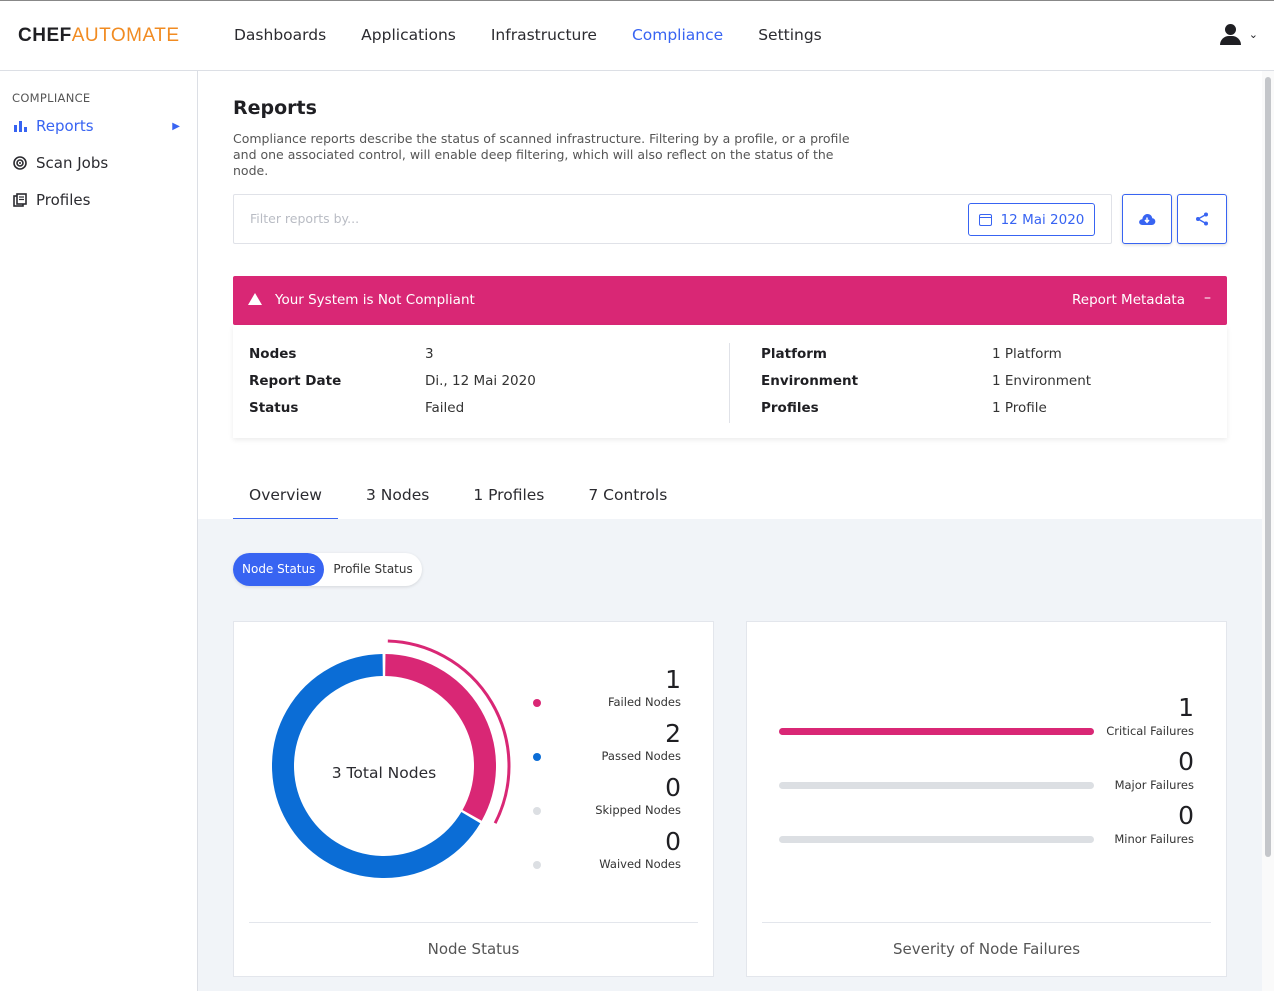  I want to click on nav-settings: Settings, so click(790, 35).